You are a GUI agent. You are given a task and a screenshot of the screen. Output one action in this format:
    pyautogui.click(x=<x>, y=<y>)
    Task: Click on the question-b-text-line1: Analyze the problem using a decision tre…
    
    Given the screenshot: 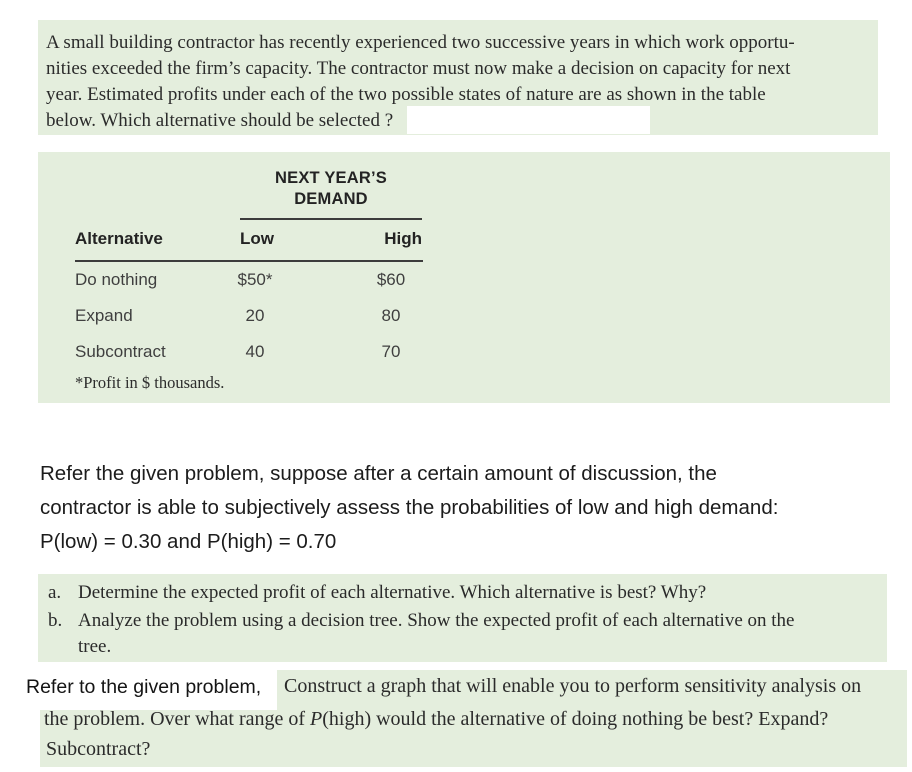 What is the action you would take?
    pyautogui.click(x=436, y=620)
    